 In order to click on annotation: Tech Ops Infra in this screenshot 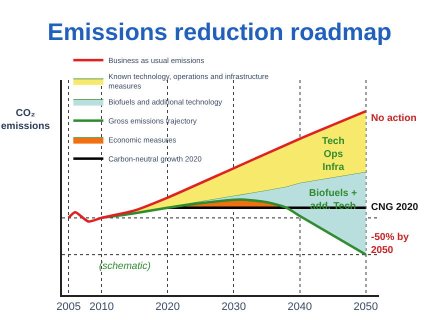, I will do `click(333, 154)`.